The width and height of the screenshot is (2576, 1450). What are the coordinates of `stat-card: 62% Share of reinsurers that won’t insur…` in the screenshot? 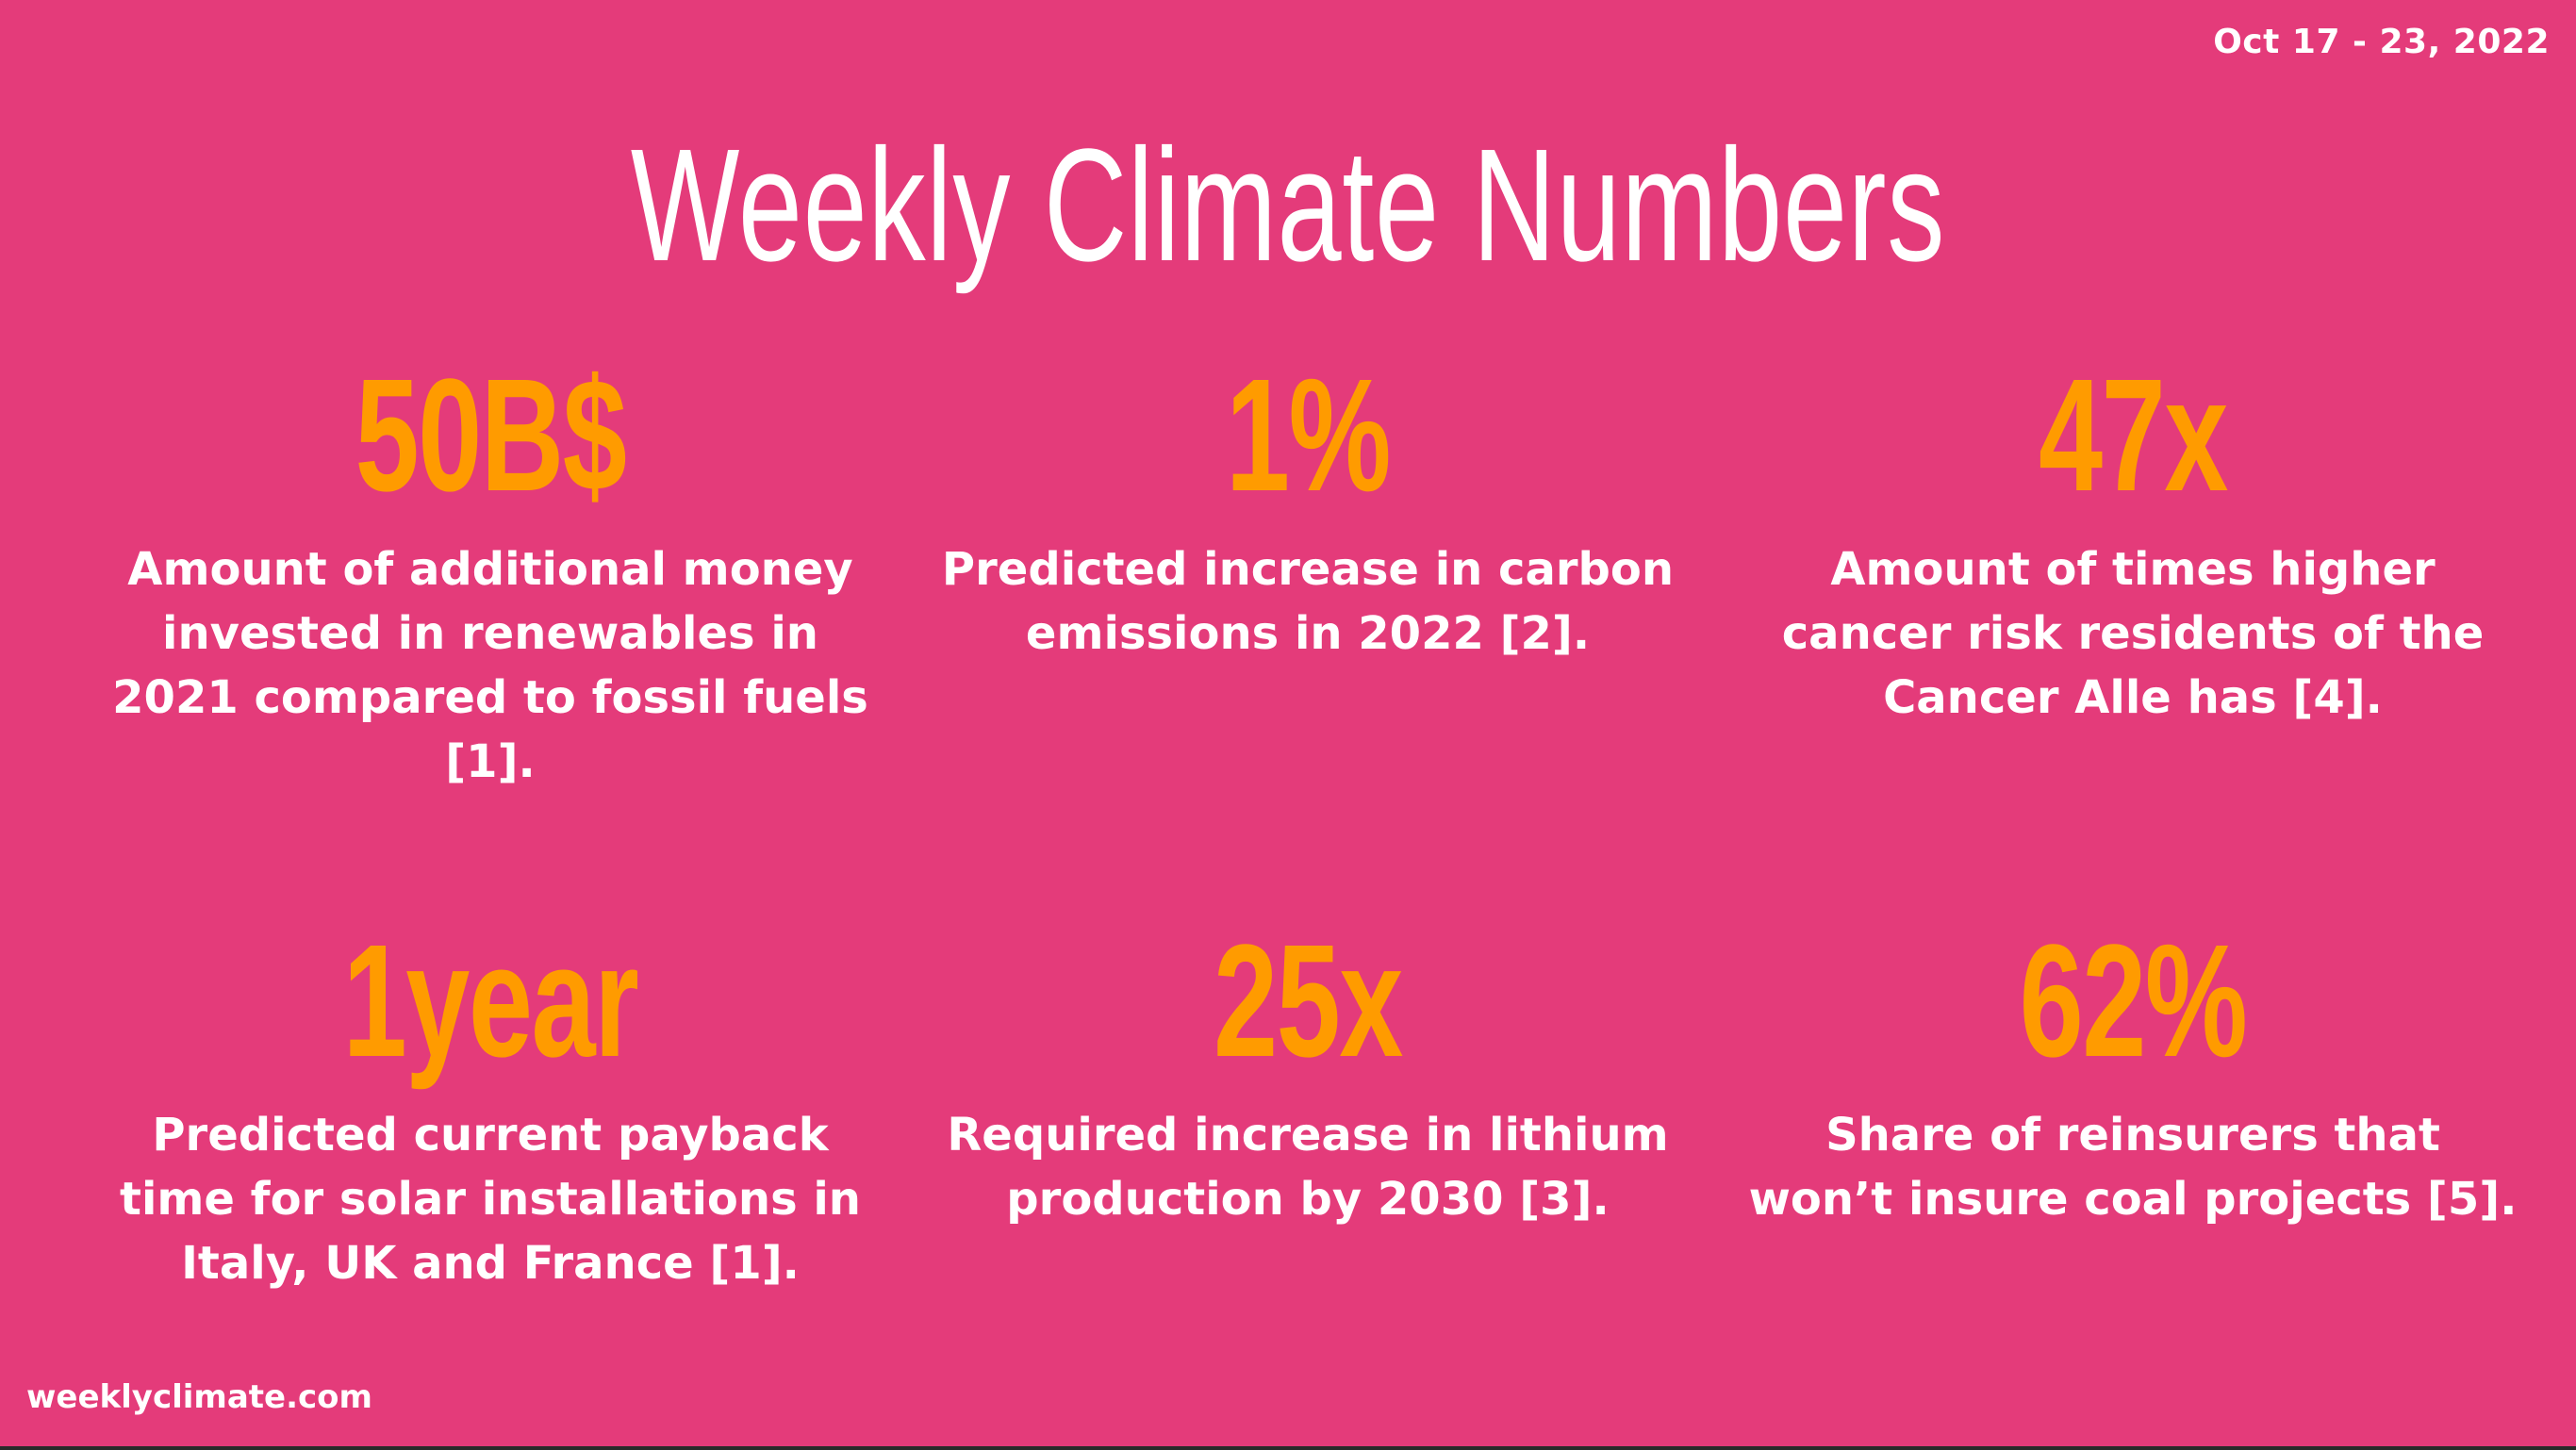 It's located at (2132, 1073).